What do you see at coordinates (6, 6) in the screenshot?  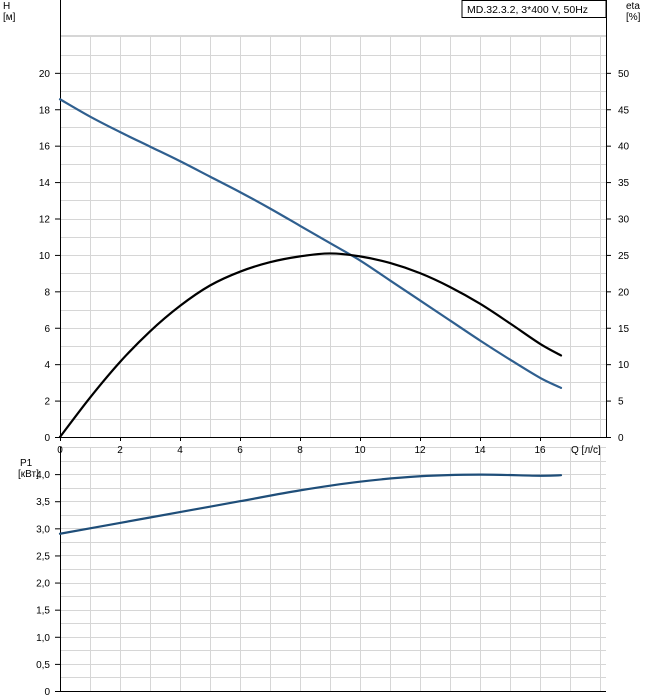 I see `y-left-axis-name: H` at bounding box center [6, 6].